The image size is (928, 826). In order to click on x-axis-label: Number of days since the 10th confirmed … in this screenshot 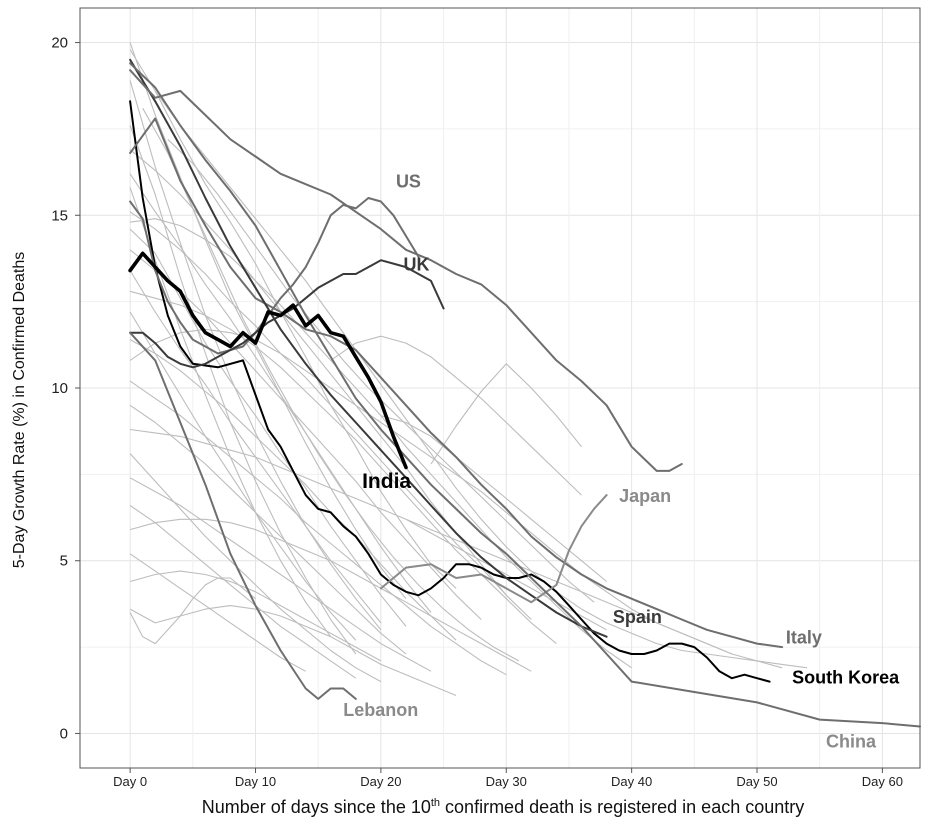, I will do `click(503, 807)`.